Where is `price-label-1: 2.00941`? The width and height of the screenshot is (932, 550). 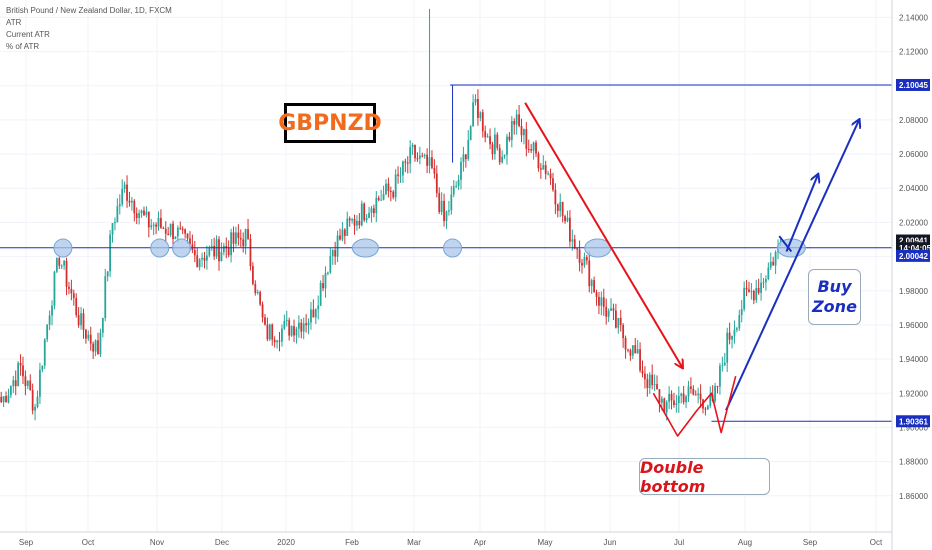
price-label-1: 2.00941 is located at coordinates (913, 241).